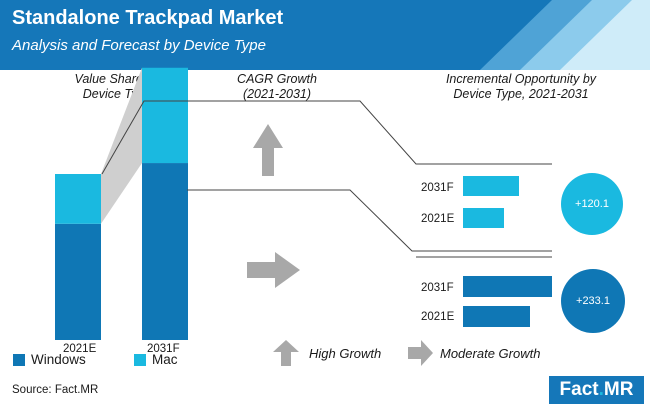 The height and width of the screenshot is (408, 650). I want to click on windows-opportunity-badge: +233.1, so click(593, 301).